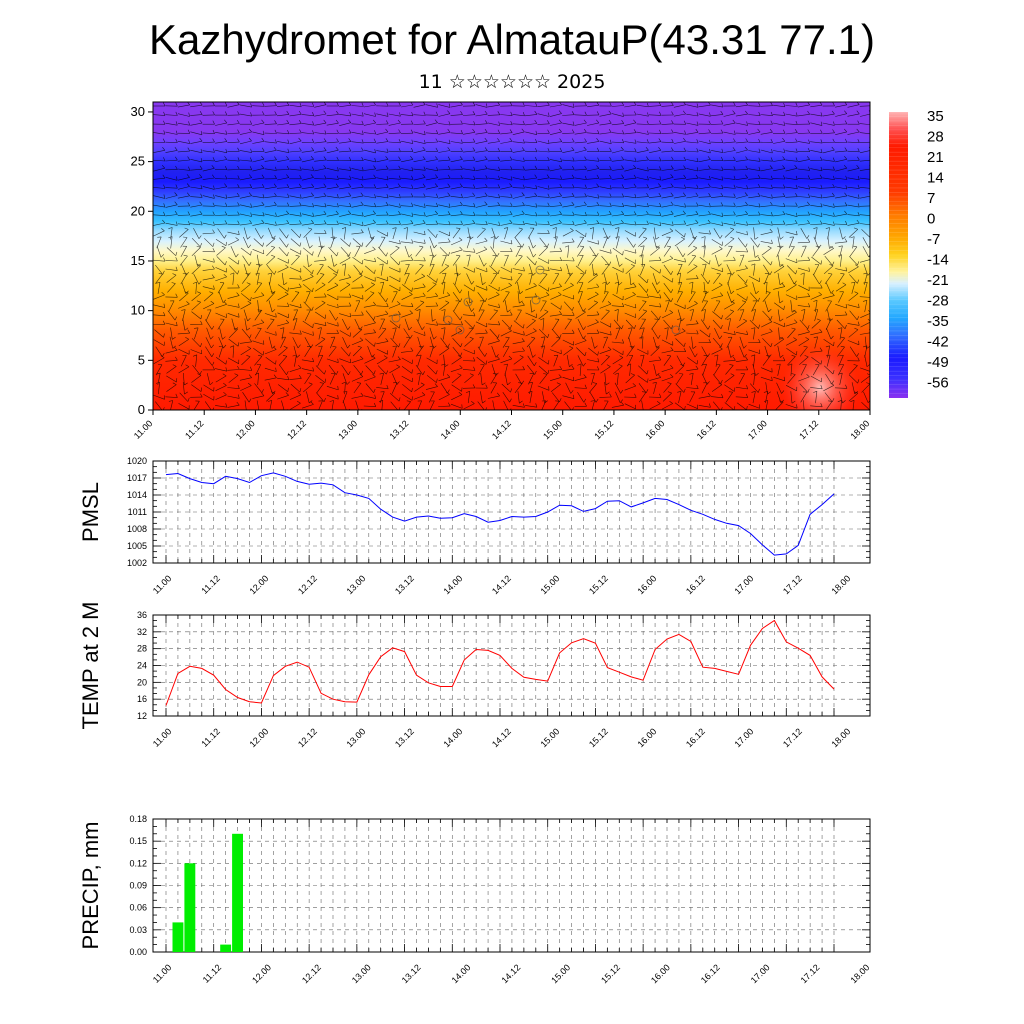 The width and height of the screenshot is (1024, 1024). What do you see at coordinates (141, 359) in the screenshot?
I see `y-tick-label: 5` at bounding box center [141, 359].